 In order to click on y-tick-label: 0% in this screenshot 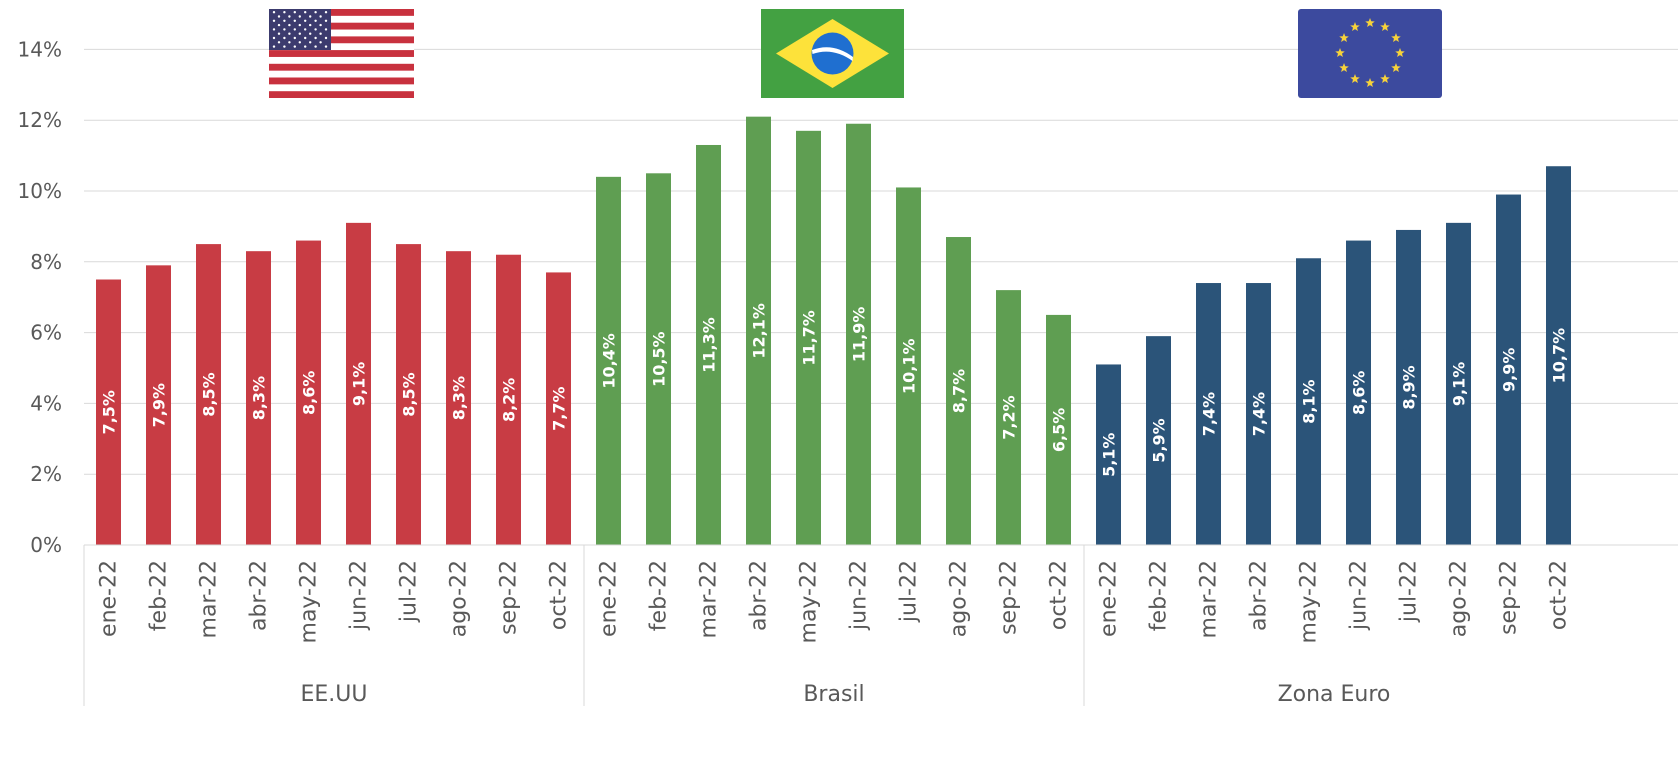, I will do `click(46, 545)`.